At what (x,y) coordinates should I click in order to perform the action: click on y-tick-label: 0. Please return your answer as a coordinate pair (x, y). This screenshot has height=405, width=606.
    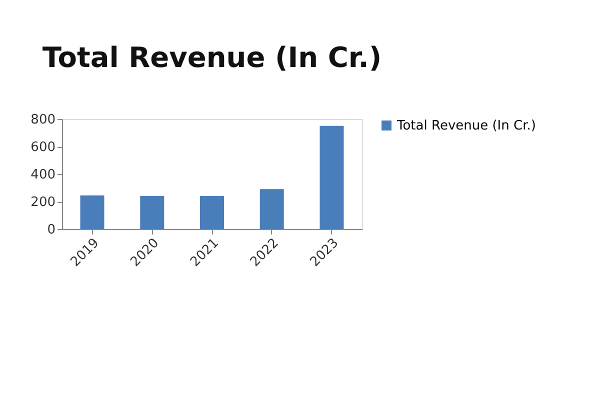
    Looking at the image, I should click on (51, 230).